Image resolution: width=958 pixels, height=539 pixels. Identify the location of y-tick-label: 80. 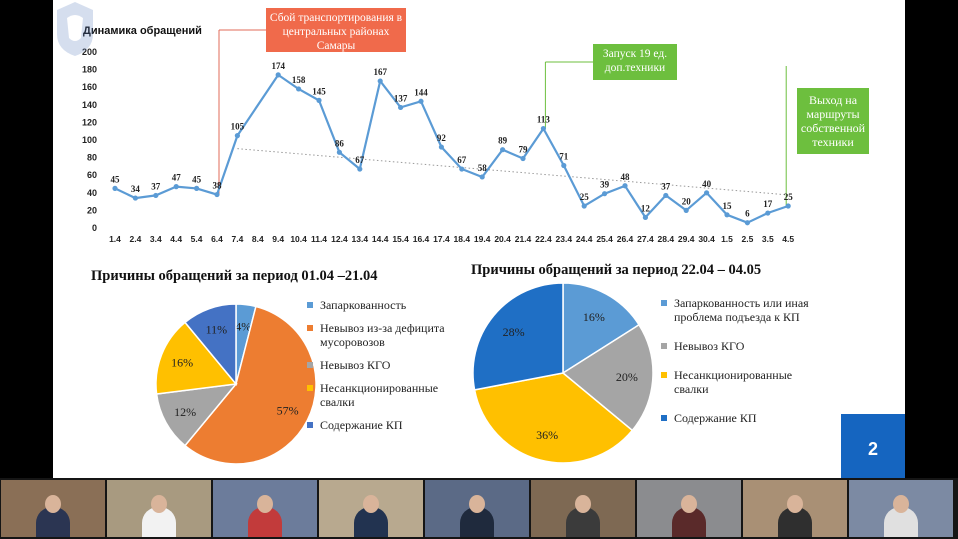
(92, 158).